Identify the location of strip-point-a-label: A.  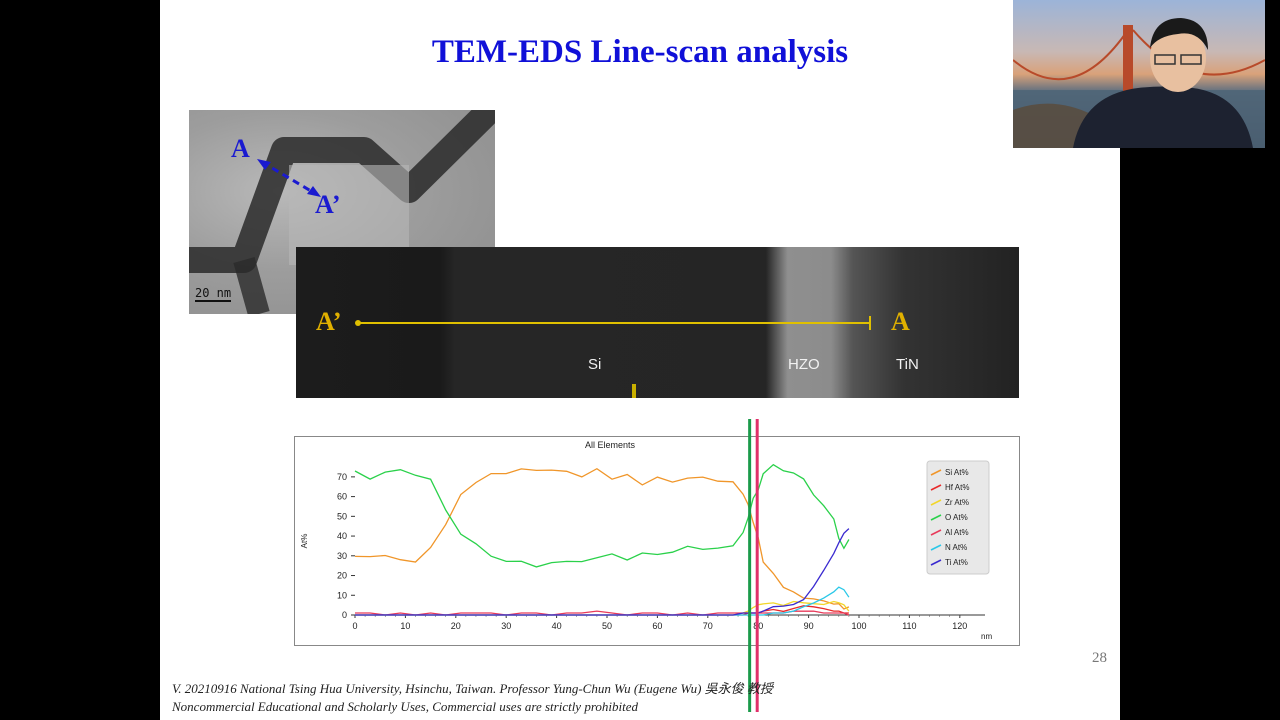
(900, 321).